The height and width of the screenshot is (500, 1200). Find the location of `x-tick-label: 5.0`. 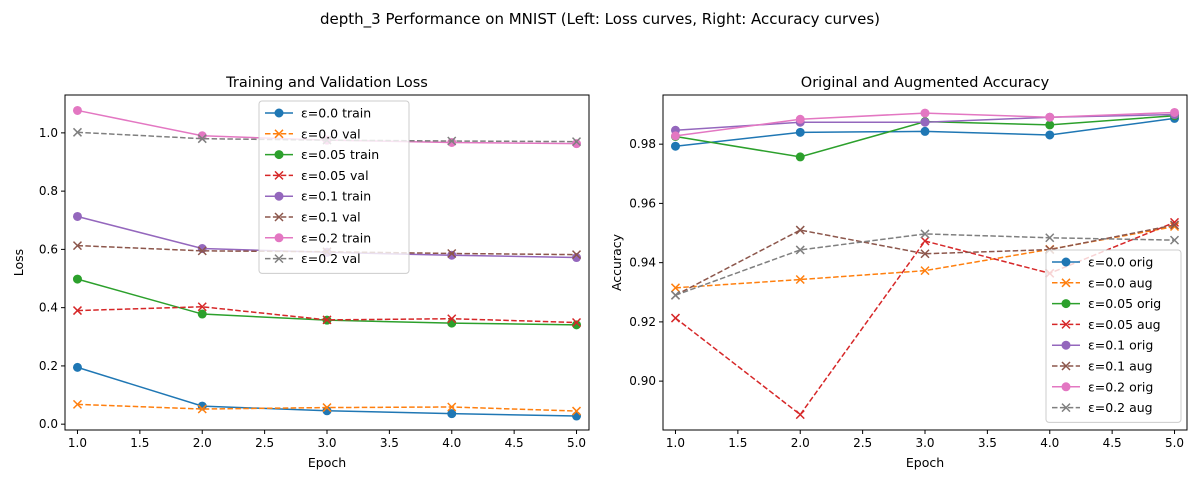

x-tick-label: 5.0 is located at coordinates (576, 443).